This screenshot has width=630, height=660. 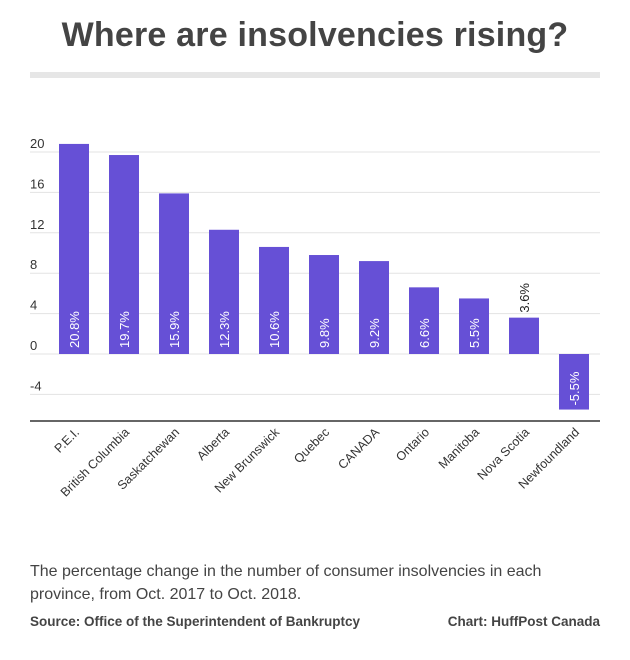 What do you see at coordinates (67, 440) in the screenshot?
I see `x-tick-label: P.E.I.` at bounding box center [67, 440].